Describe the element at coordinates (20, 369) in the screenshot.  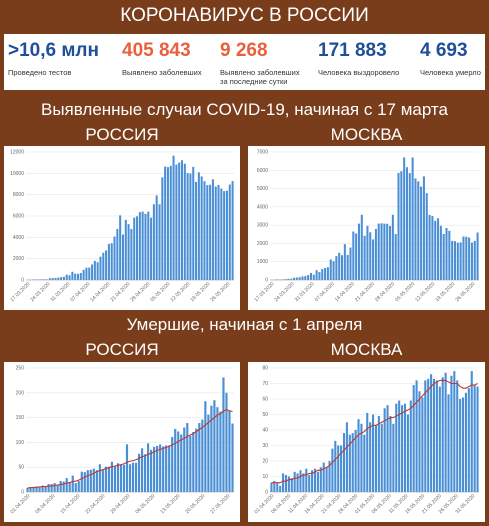
I see `y-tick-label: 250` at that location.